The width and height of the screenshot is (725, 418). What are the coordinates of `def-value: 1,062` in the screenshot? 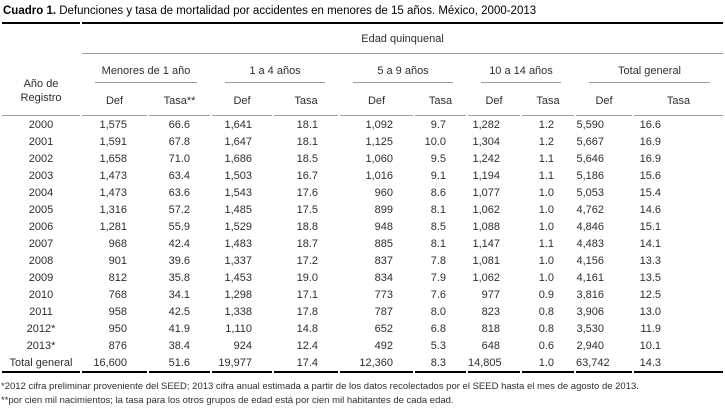 It's located at (486, 209).